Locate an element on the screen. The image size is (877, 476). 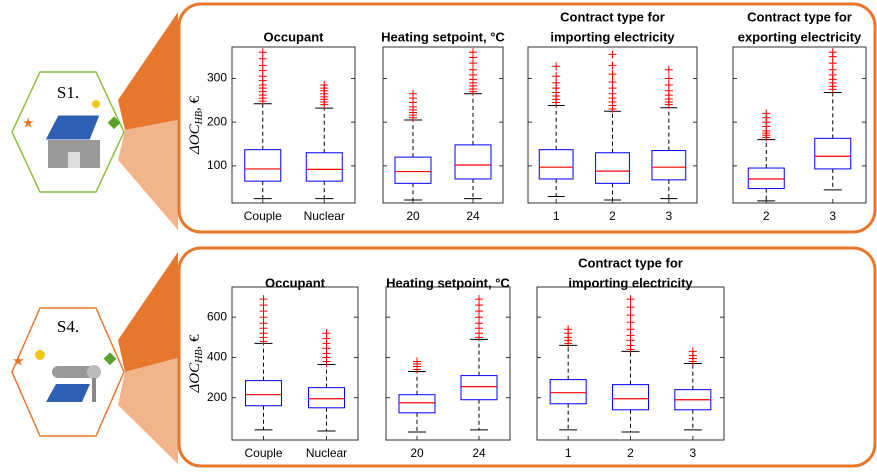
subplot-title: exporting electricity is located at coordinates (800, 36).